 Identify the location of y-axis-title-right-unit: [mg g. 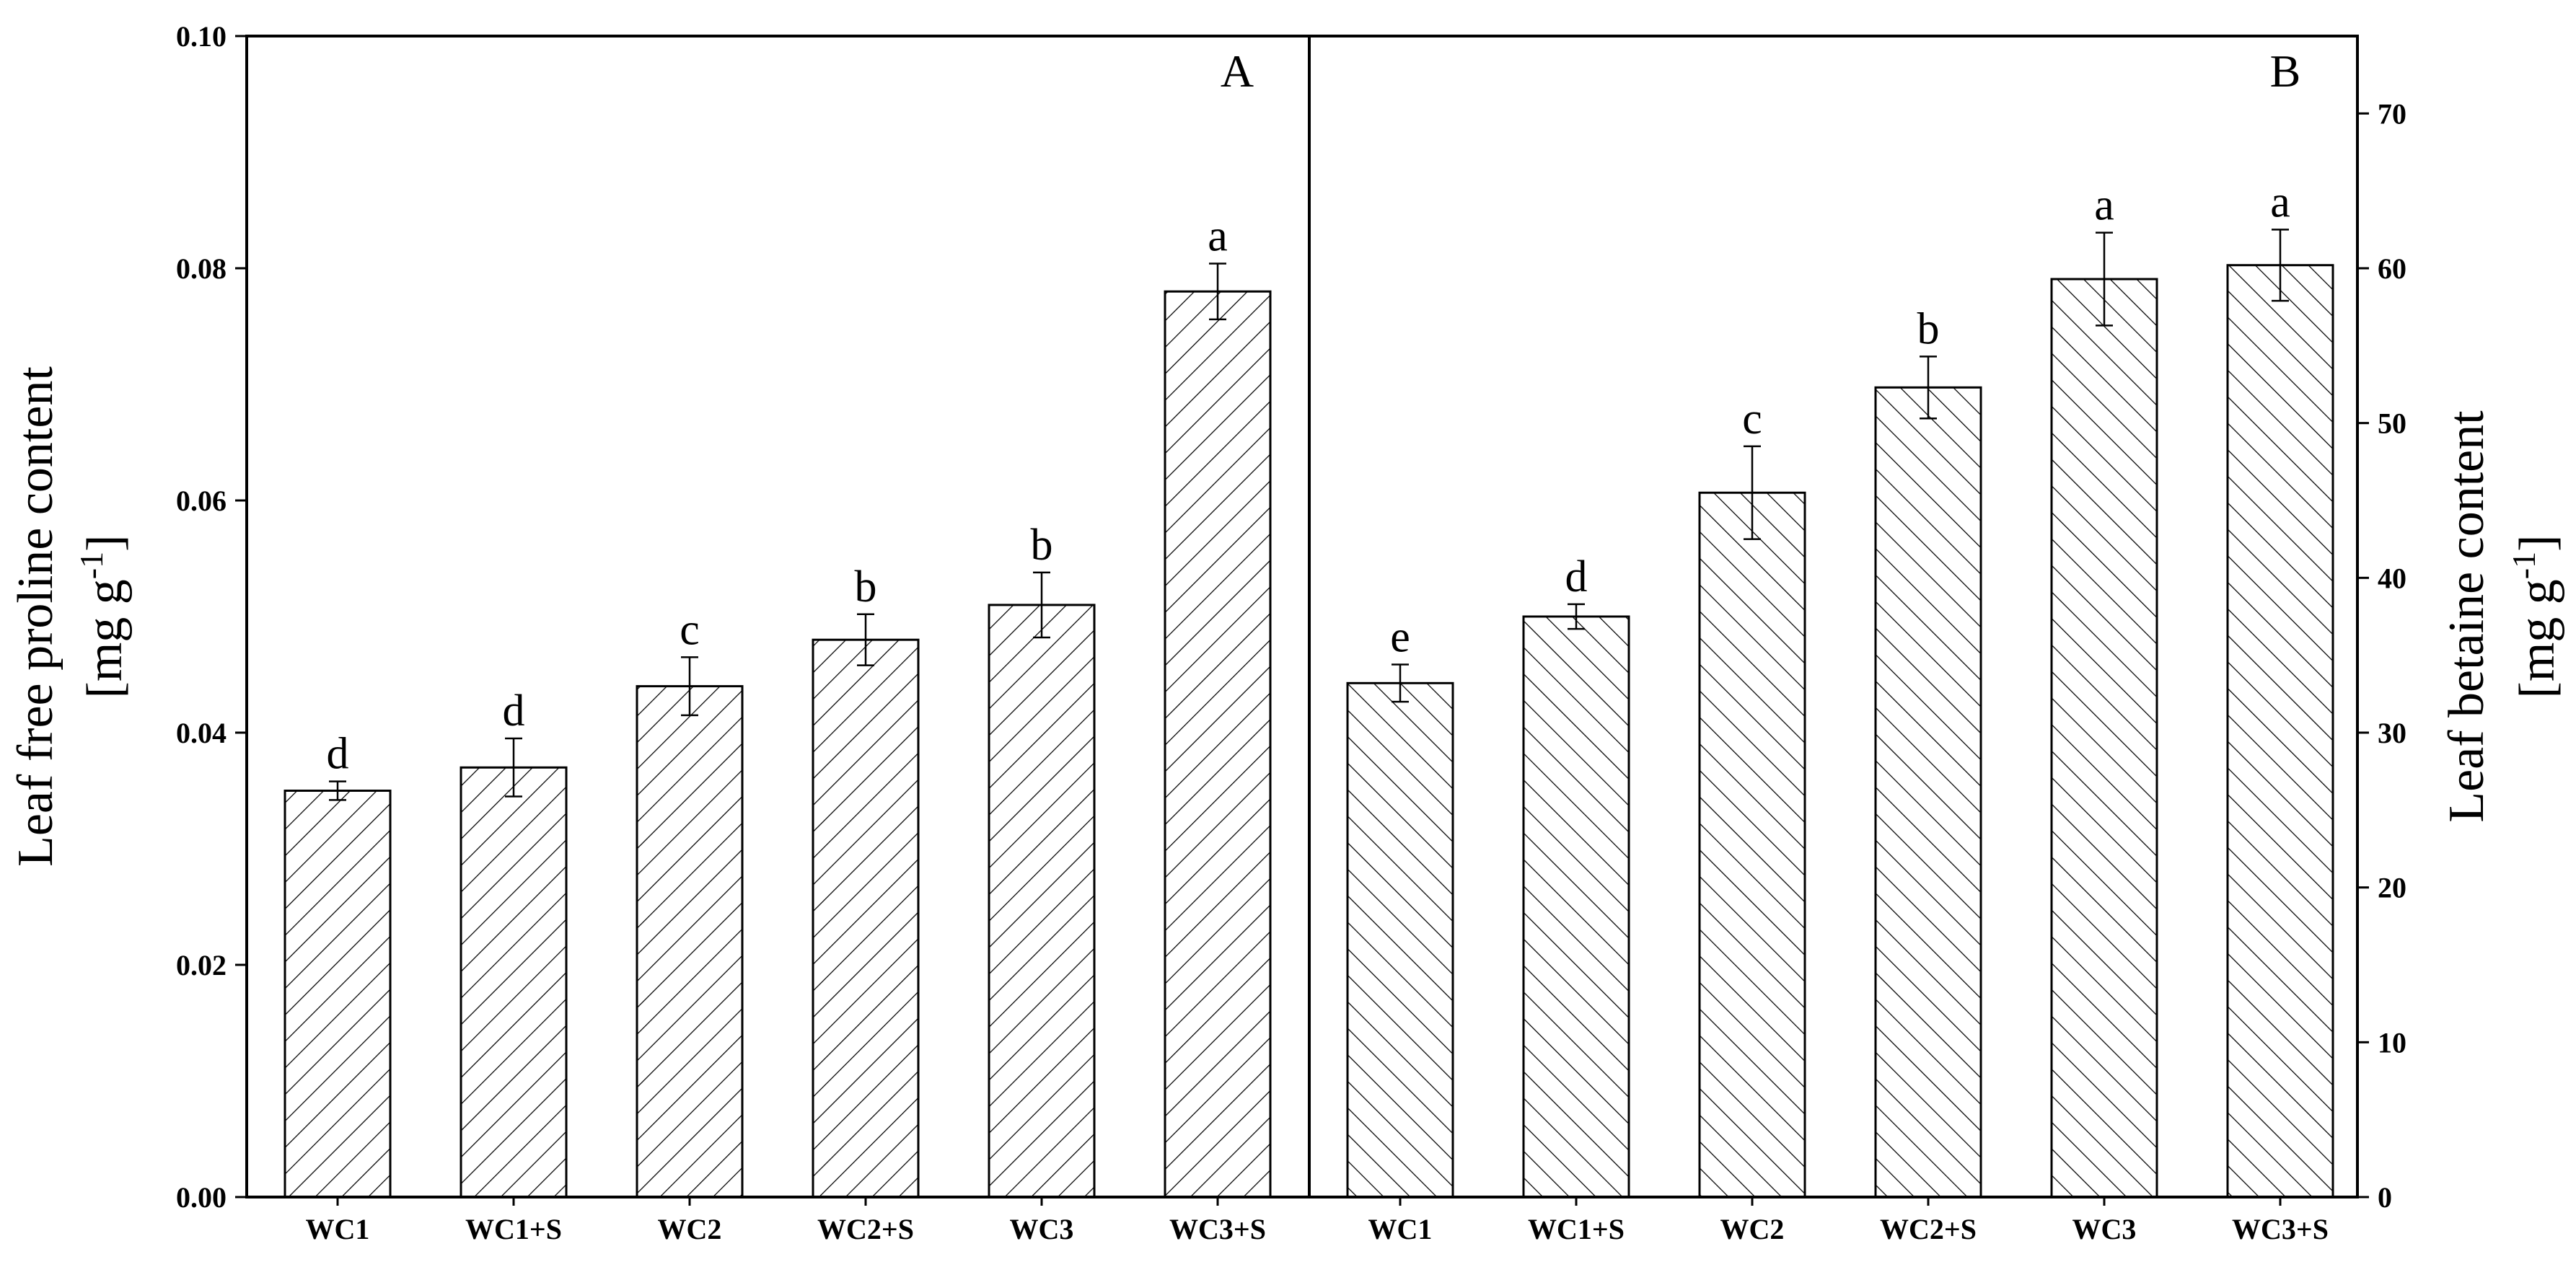
(2537, 638).